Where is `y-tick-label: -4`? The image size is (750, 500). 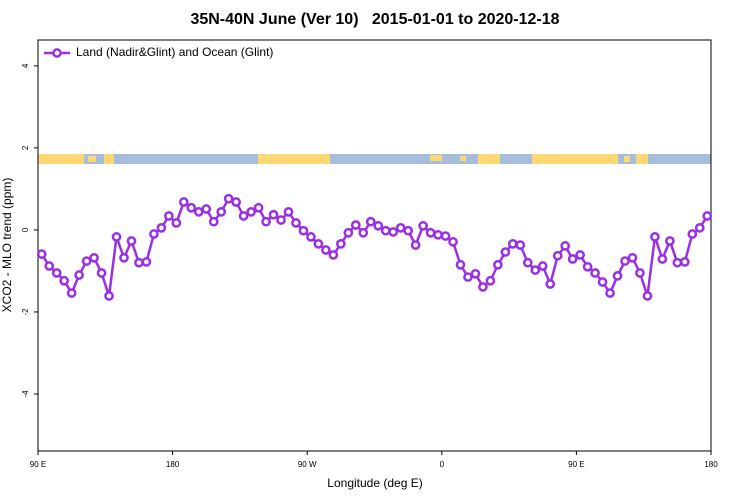
y-tick-label: -4 is located at coordinates (25, 394).